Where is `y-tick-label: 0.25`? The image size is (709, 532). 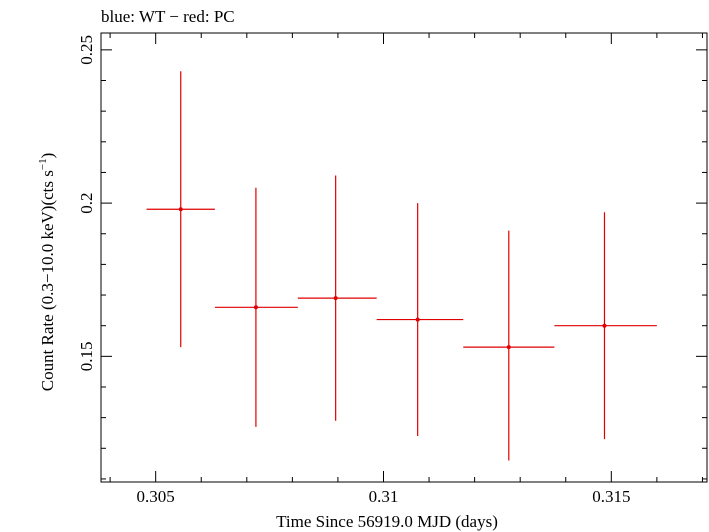
y-tick-label: 0.25 is located at coordinates (86, 50).